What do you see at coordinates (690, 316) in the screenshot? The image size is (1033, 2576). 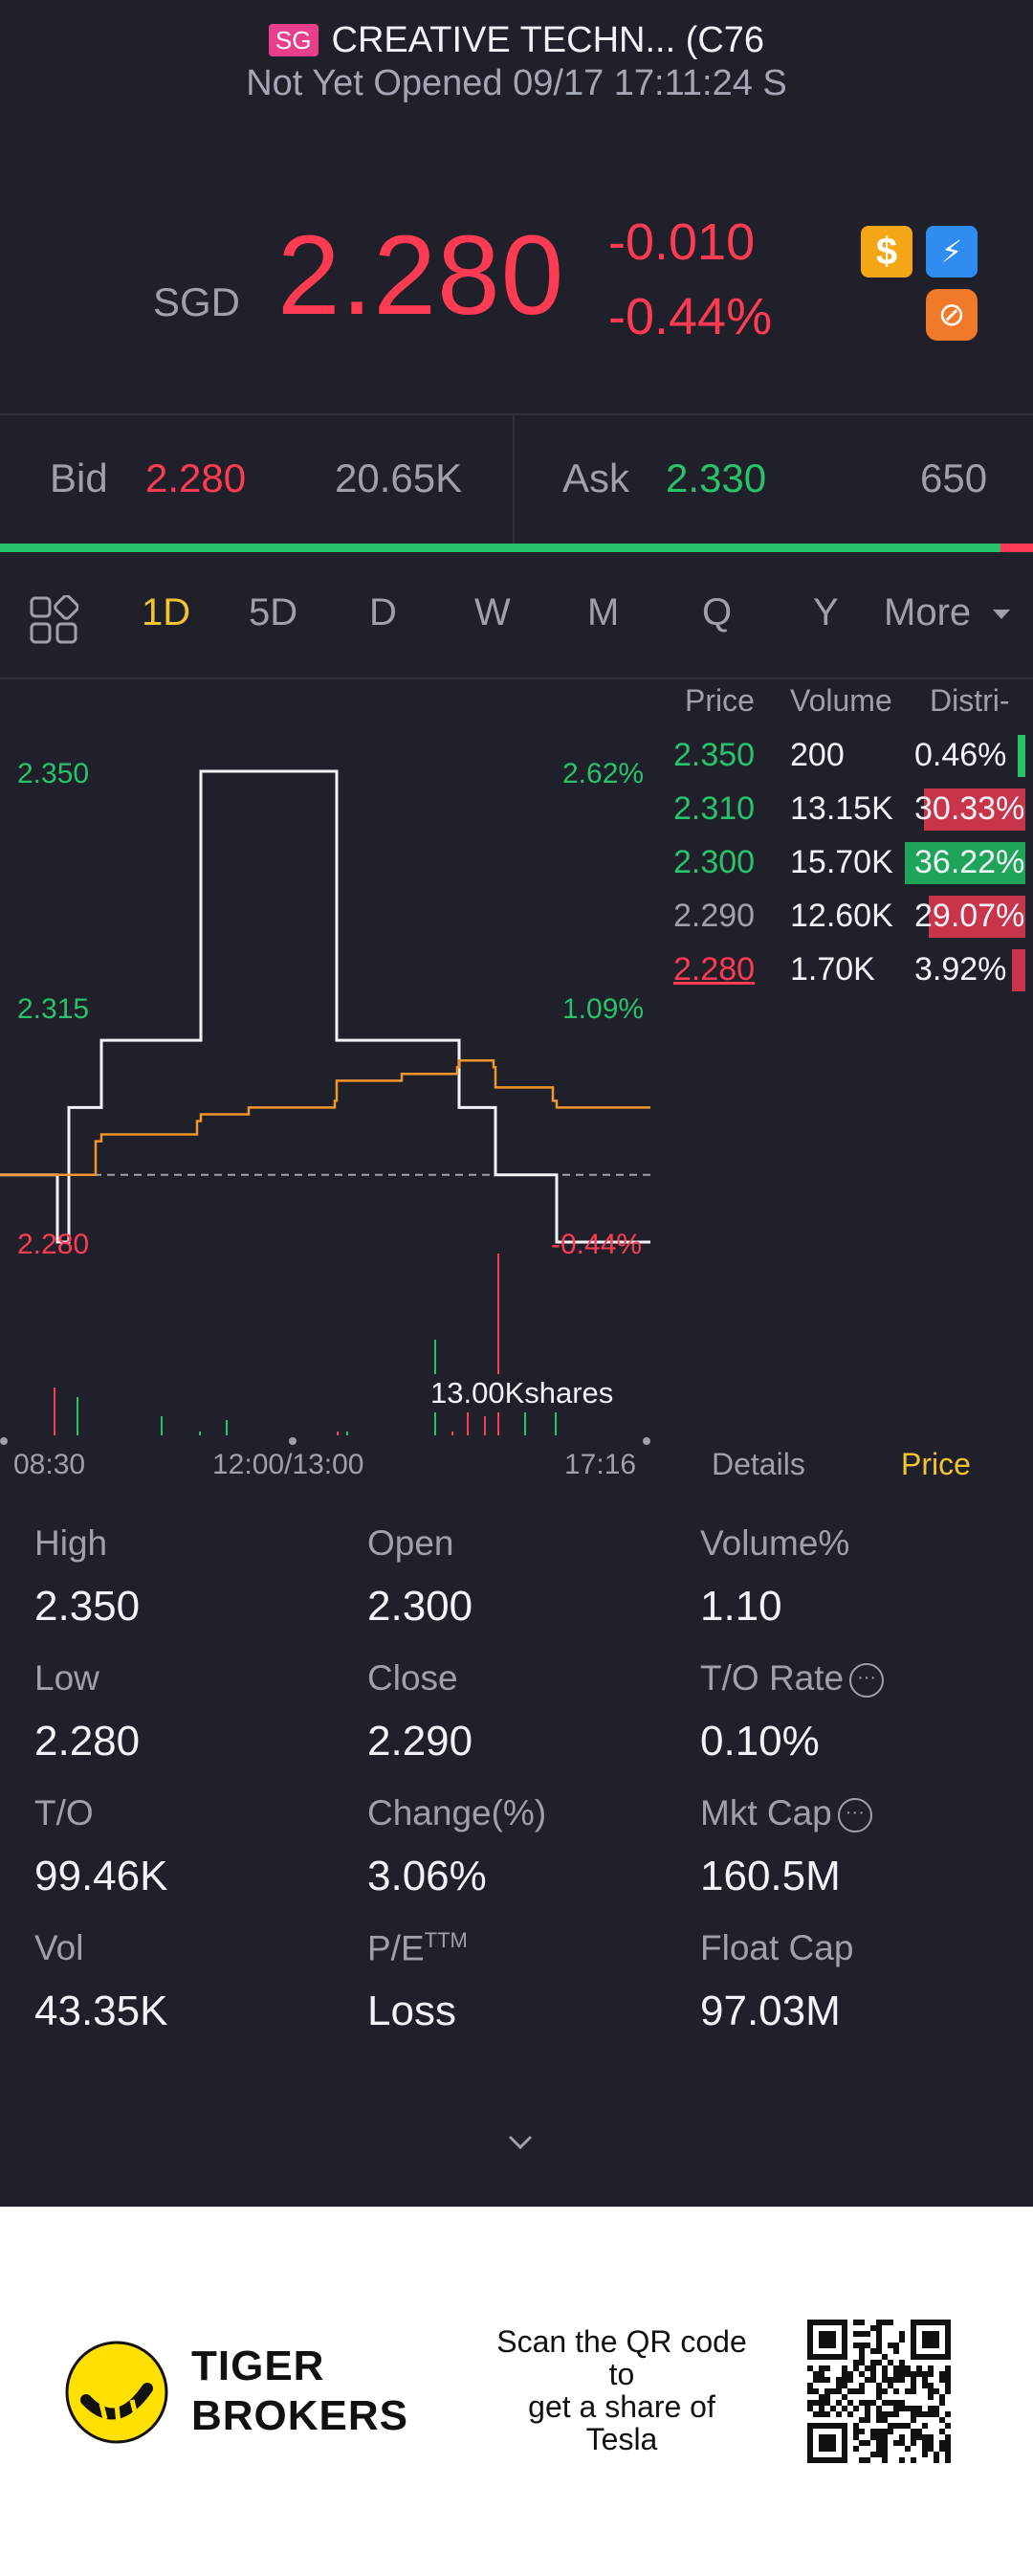 I see `price-change-percent: -0.44%` at bounding box center [690, 316].